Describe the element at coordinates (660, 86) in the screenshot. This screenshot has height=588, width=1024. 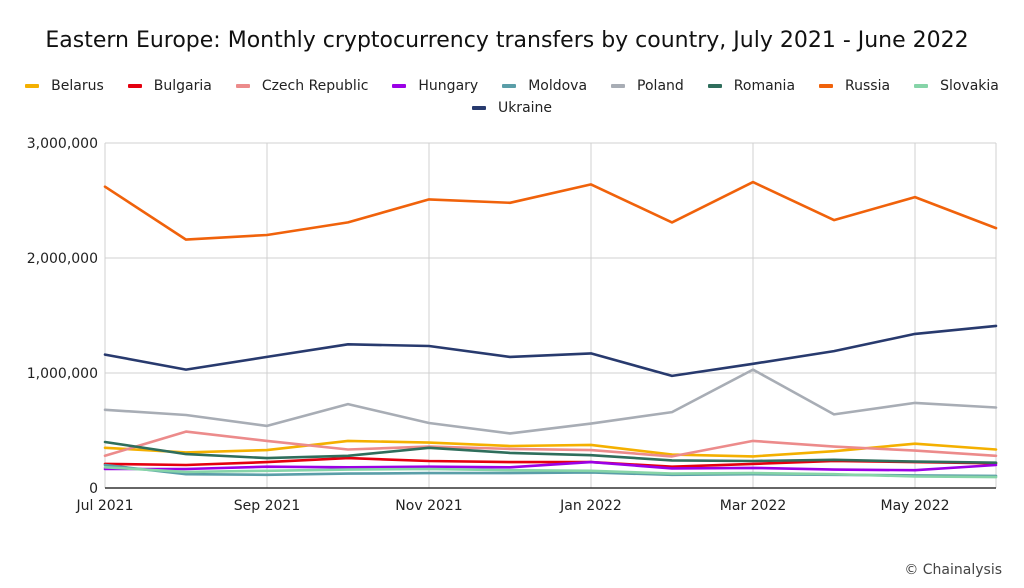
I see `legend-label-poland: Poland` at that location.